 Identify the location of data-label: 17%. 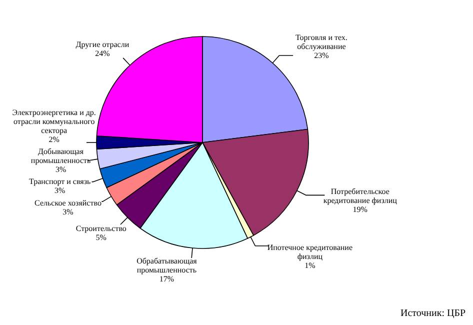
(166, 279).